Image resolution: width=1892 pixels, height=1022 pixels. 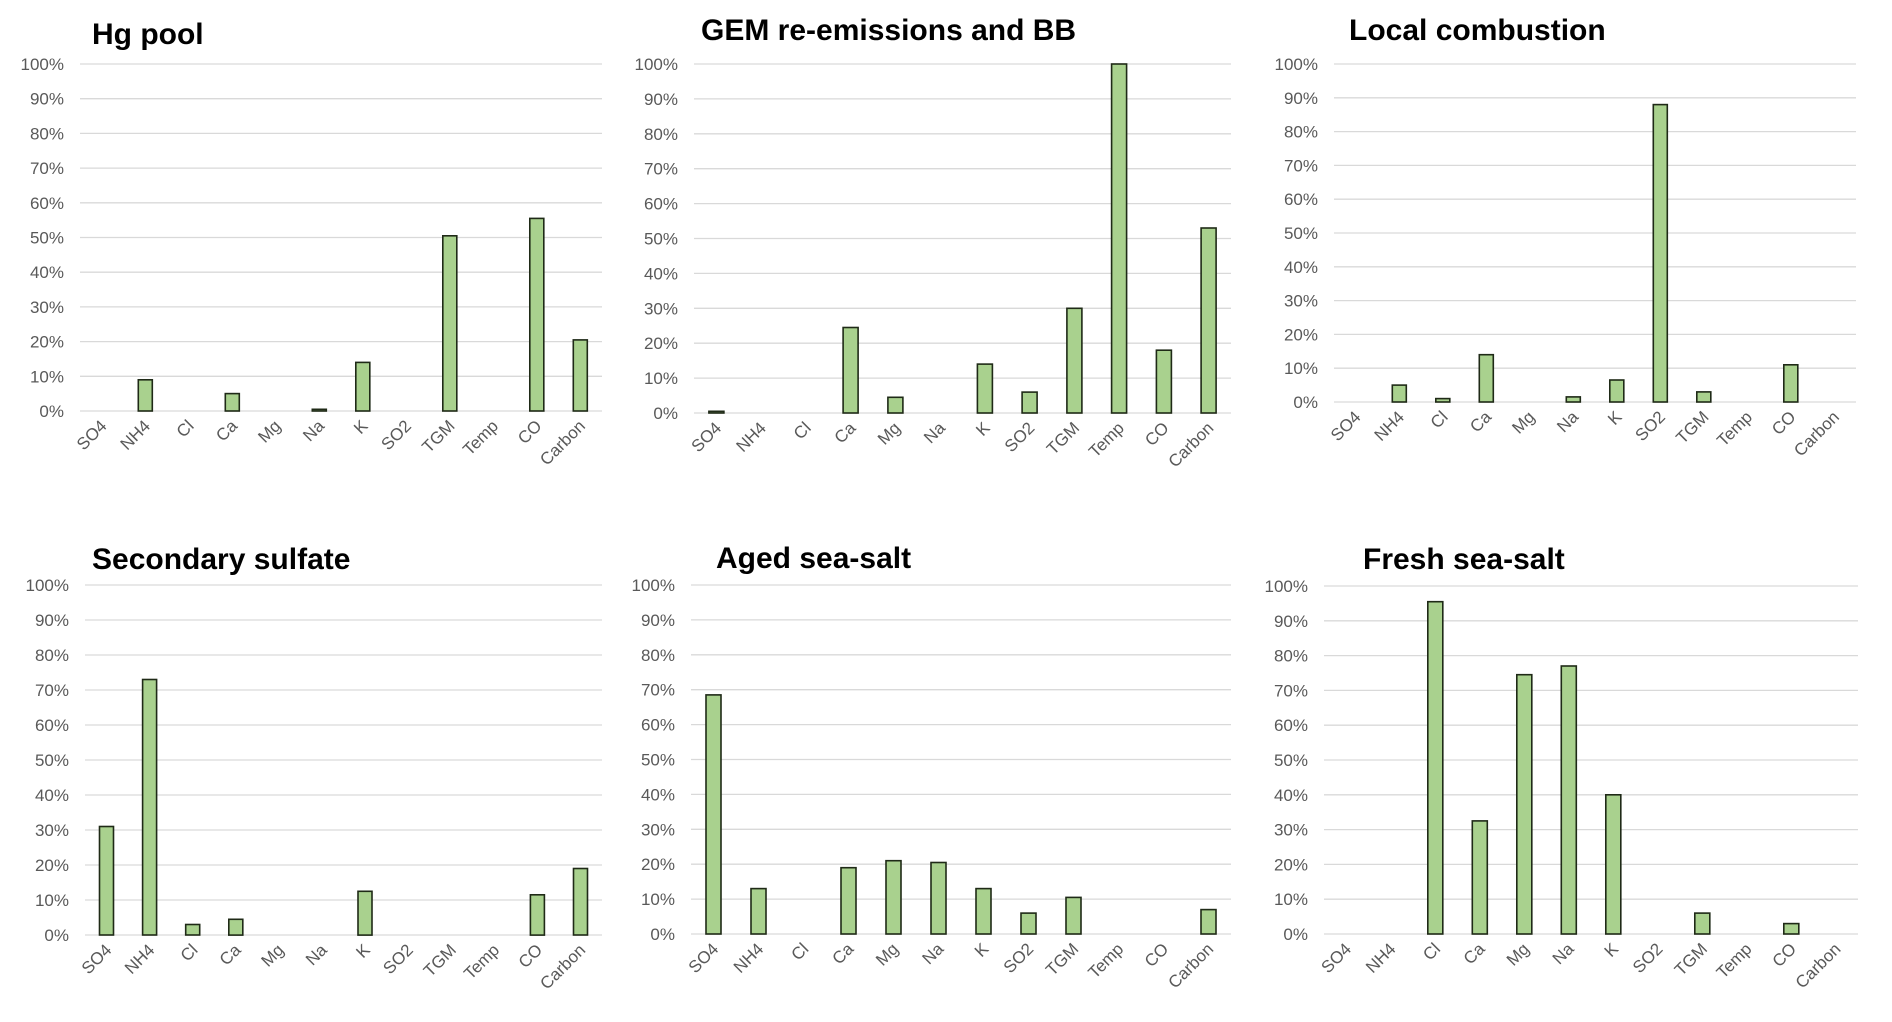 What do you see at coordinates (148, 34) in the screenshot?
I see `chart-title: Hg pool` at bounding box center [148, 34].